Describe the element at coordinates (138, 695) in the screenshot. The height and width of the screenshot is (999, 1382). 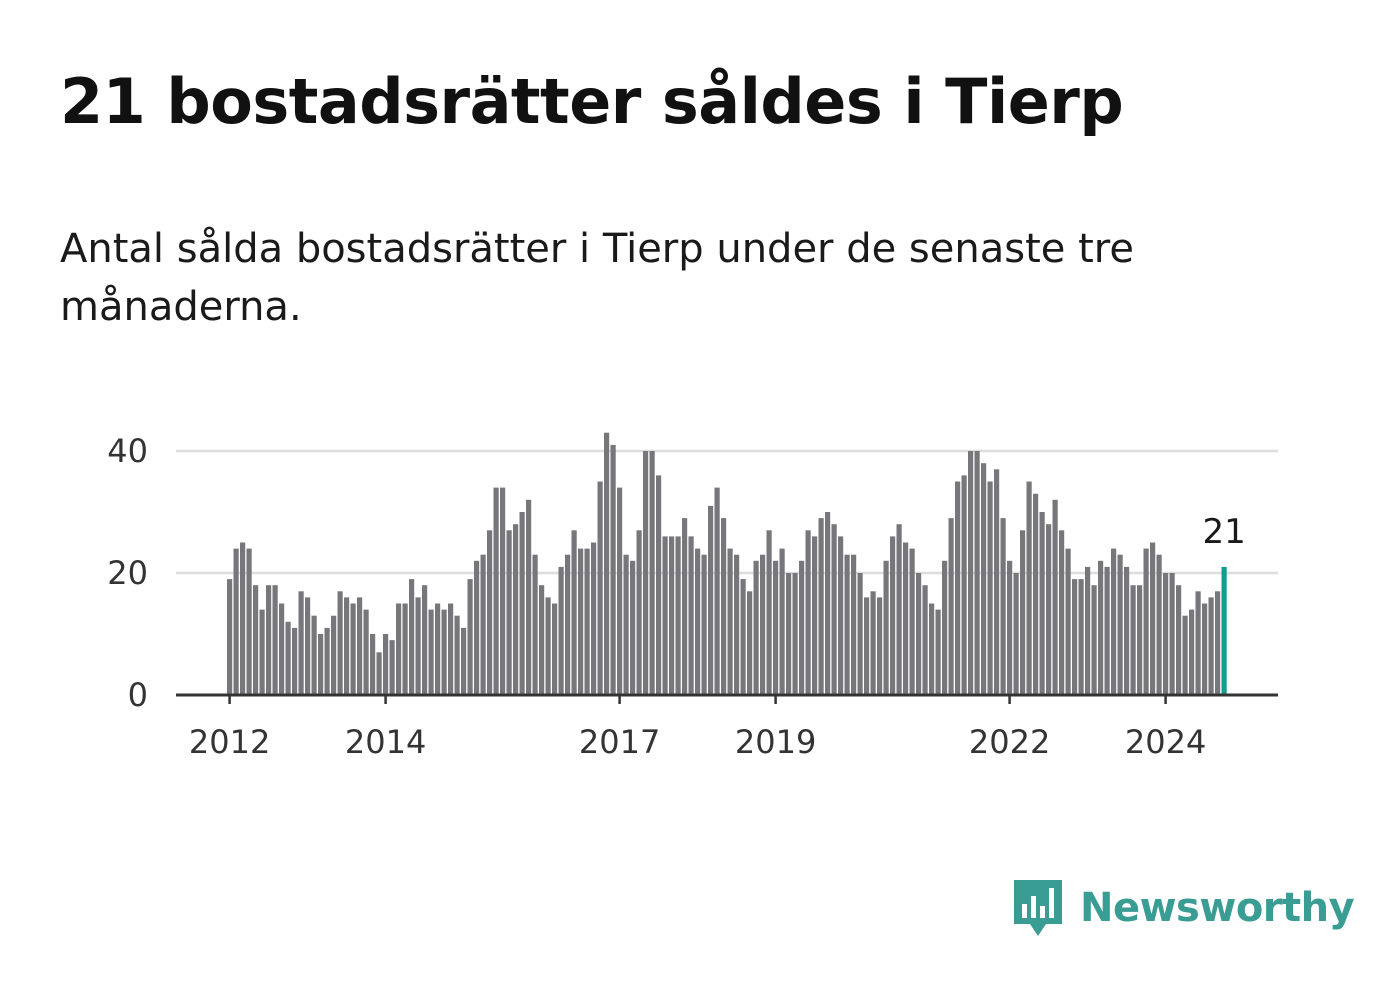
I see `y-tick-label: 0` at that location.